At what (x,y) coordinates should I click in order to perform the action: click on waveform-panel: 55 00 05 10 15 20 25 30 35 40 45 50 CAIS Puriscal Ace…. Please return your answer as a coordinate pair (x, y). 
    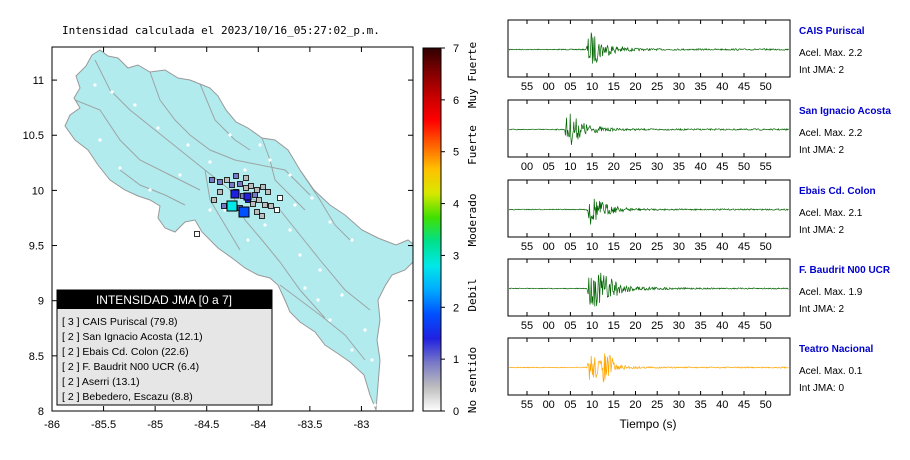
    Looking at the image, I should click on (686, 56).